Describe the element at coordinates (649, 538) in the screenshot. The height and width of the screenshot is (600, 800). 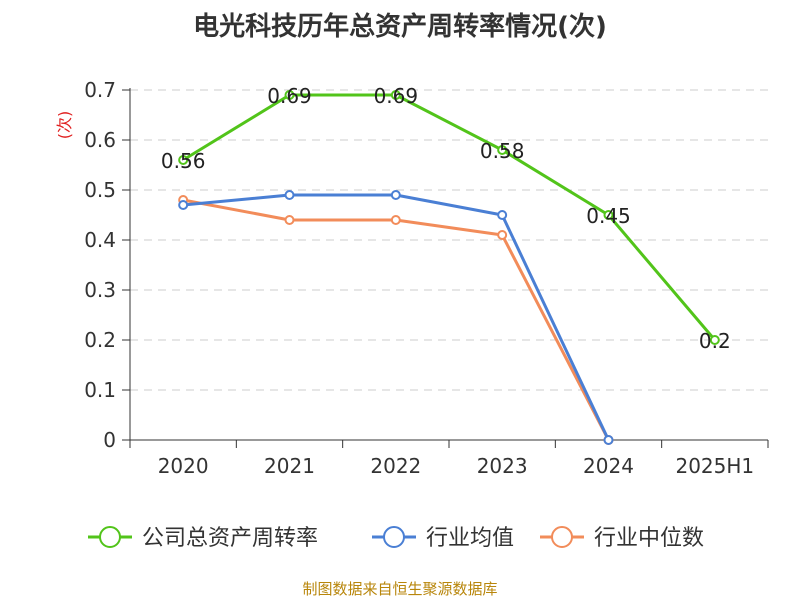
I see `legend-label: 行业中位数` at that location.